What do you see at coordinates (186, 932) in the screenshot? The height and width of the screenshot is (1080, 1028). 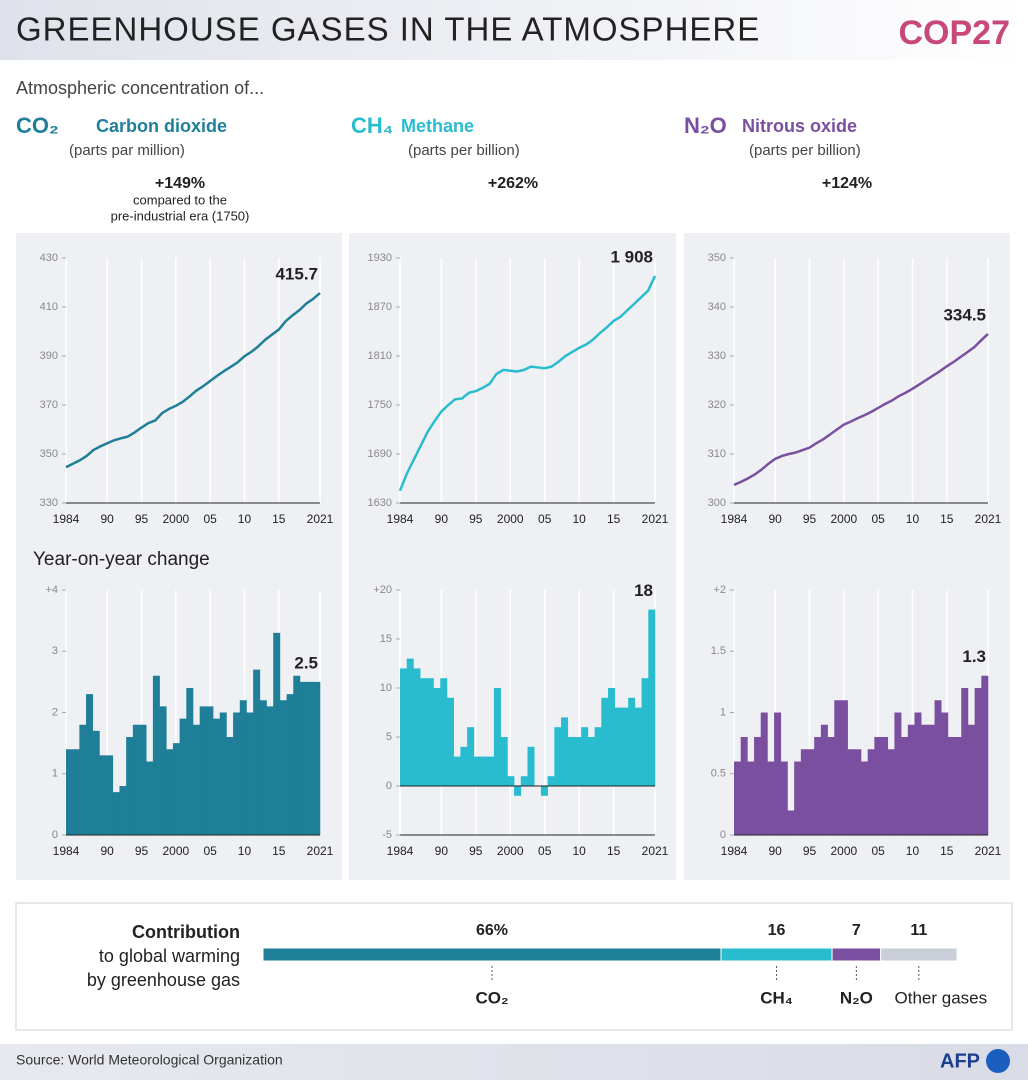 I see `contrib-title: Contribution` at bounding box center [186, 932].